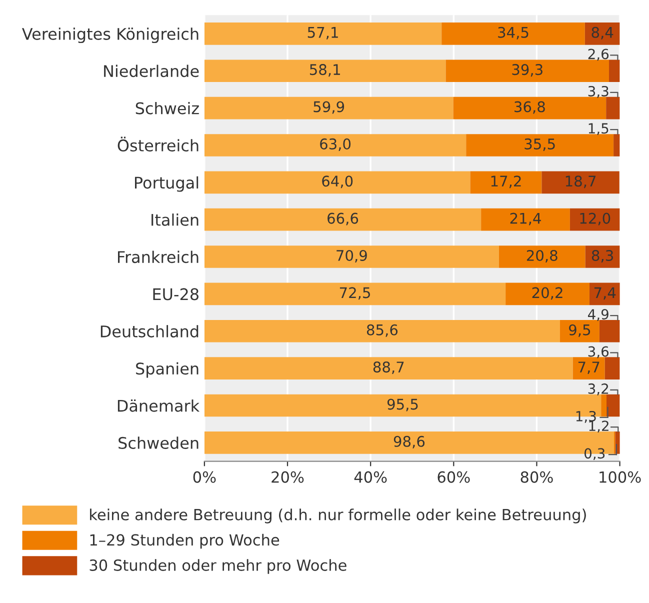 The height and width of the screenshot is (603, 649). I want to click on data-label: 39,3, so click(527, 70).